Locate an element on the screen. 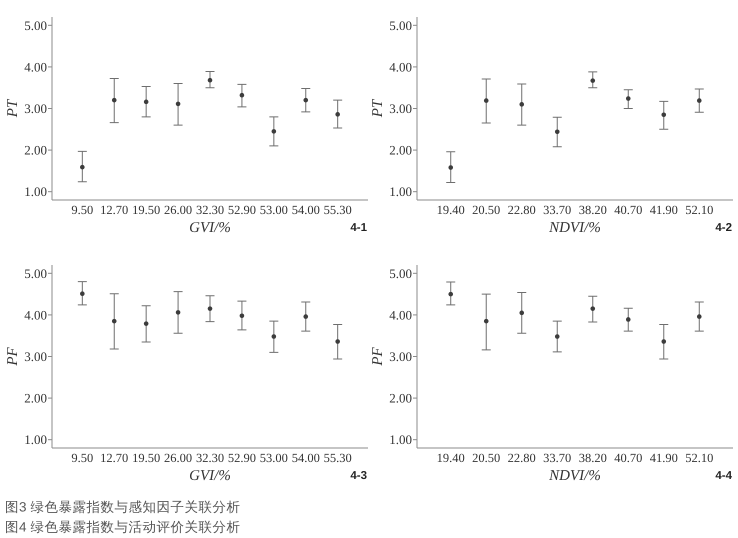 Image resolution: width=738 pixels, height=538 pixels. x-tick-label: 20.50 is located at coordinates (486, 210).